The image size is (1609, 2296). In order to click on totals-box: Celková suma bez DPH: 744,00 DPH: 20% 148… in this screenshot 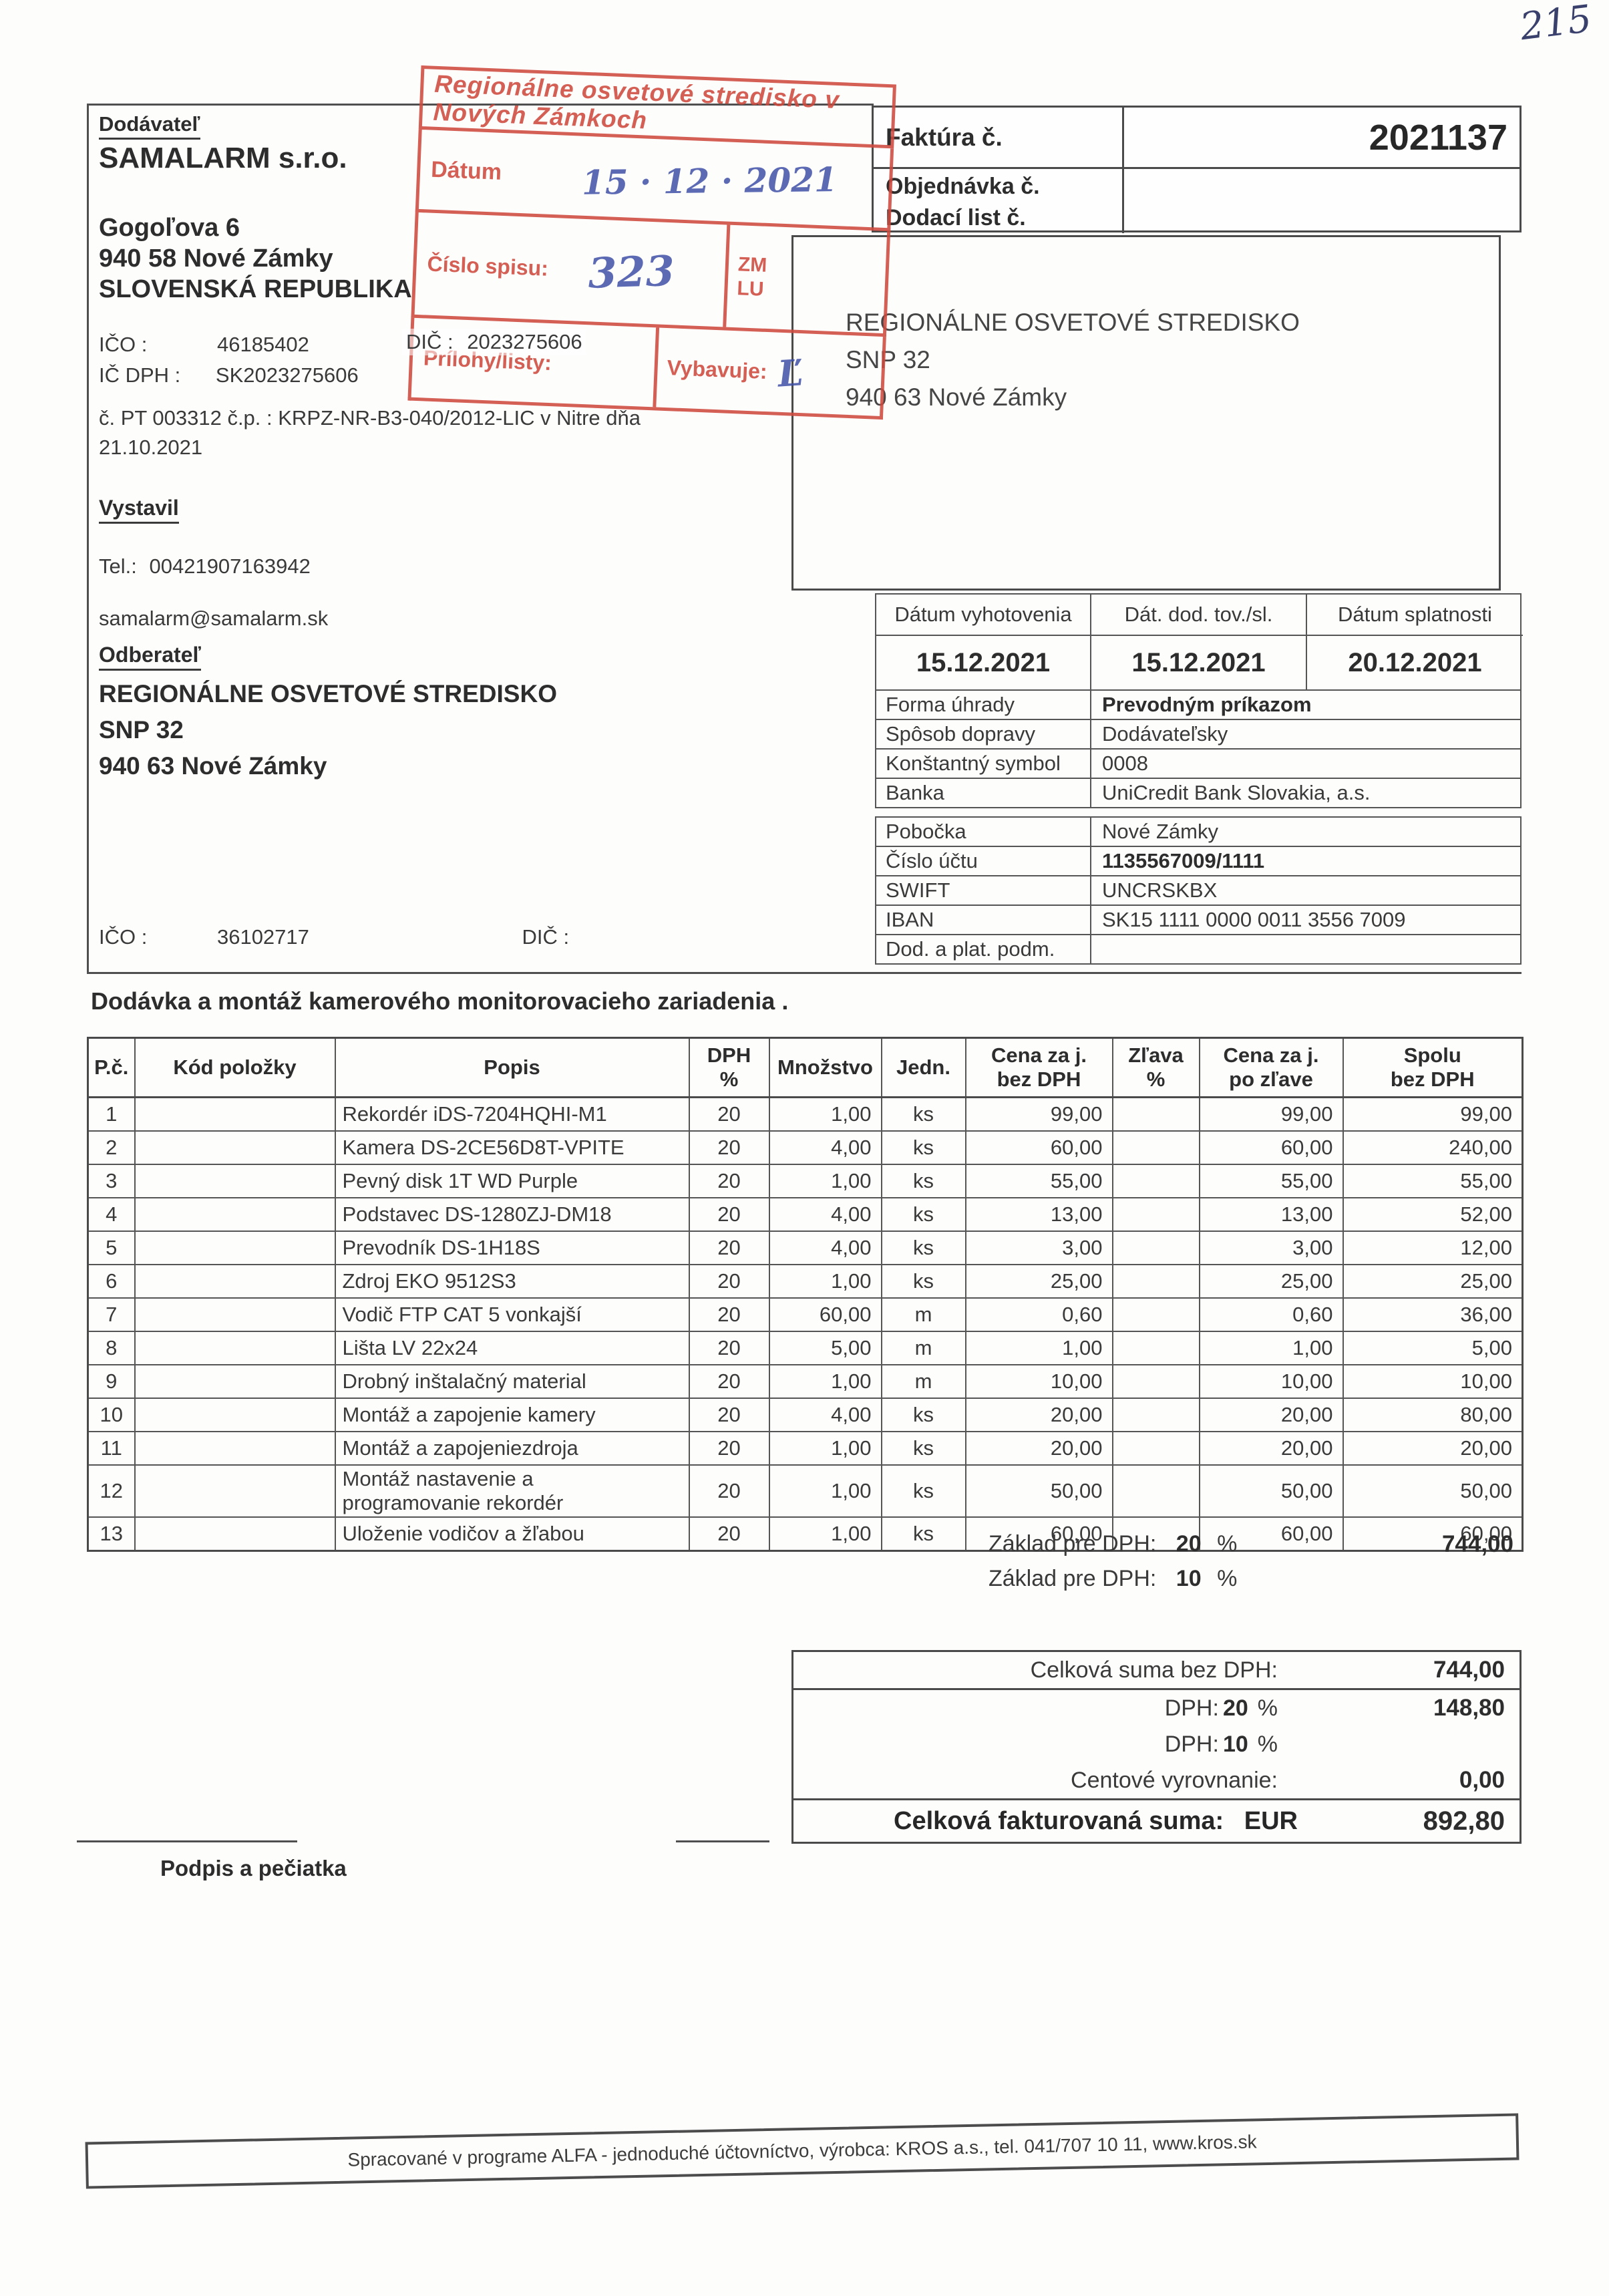, I will do `click(1156, 1747)`.